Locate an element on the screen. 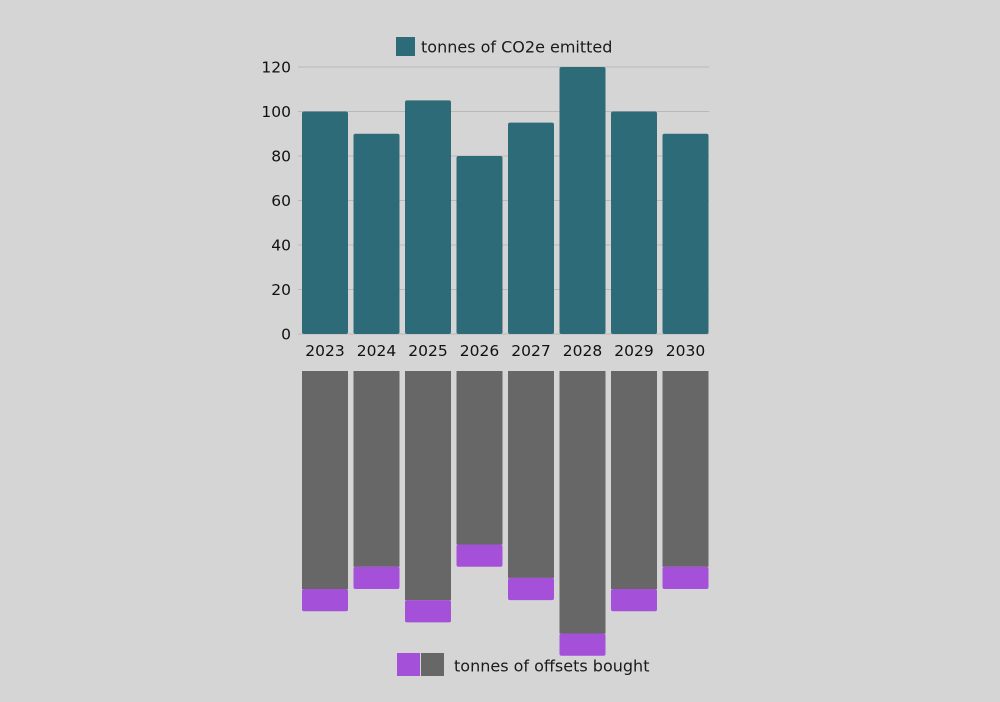 The width and height of the screenshot is (1000, 702). bar-offsets-2030 is located at coordinates (685, 578).